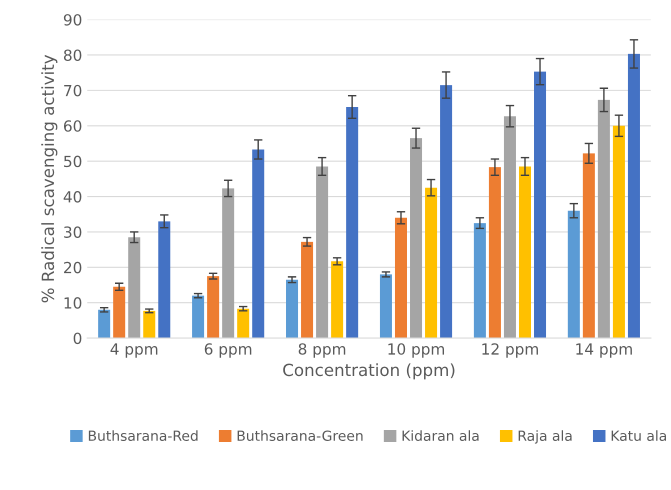  What do you see at coordinates (73, 303) in the screenshot?
I see `y-tick-label: 10` at bounding box center [73, 303].